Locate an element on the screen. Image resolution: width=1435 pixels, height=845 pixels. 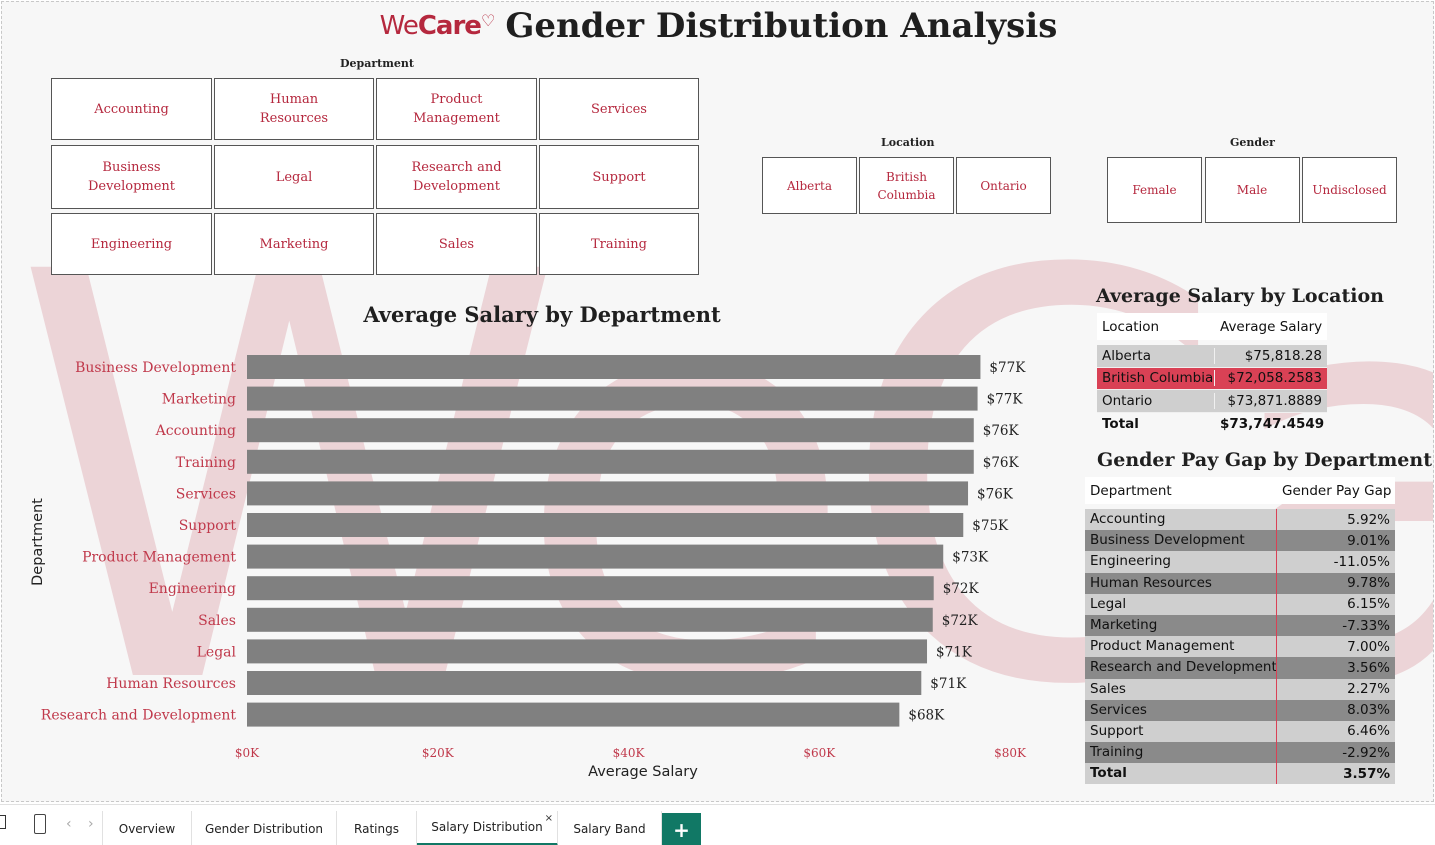
department-slicer-item-support: Support is located at coordinates (619, 177).